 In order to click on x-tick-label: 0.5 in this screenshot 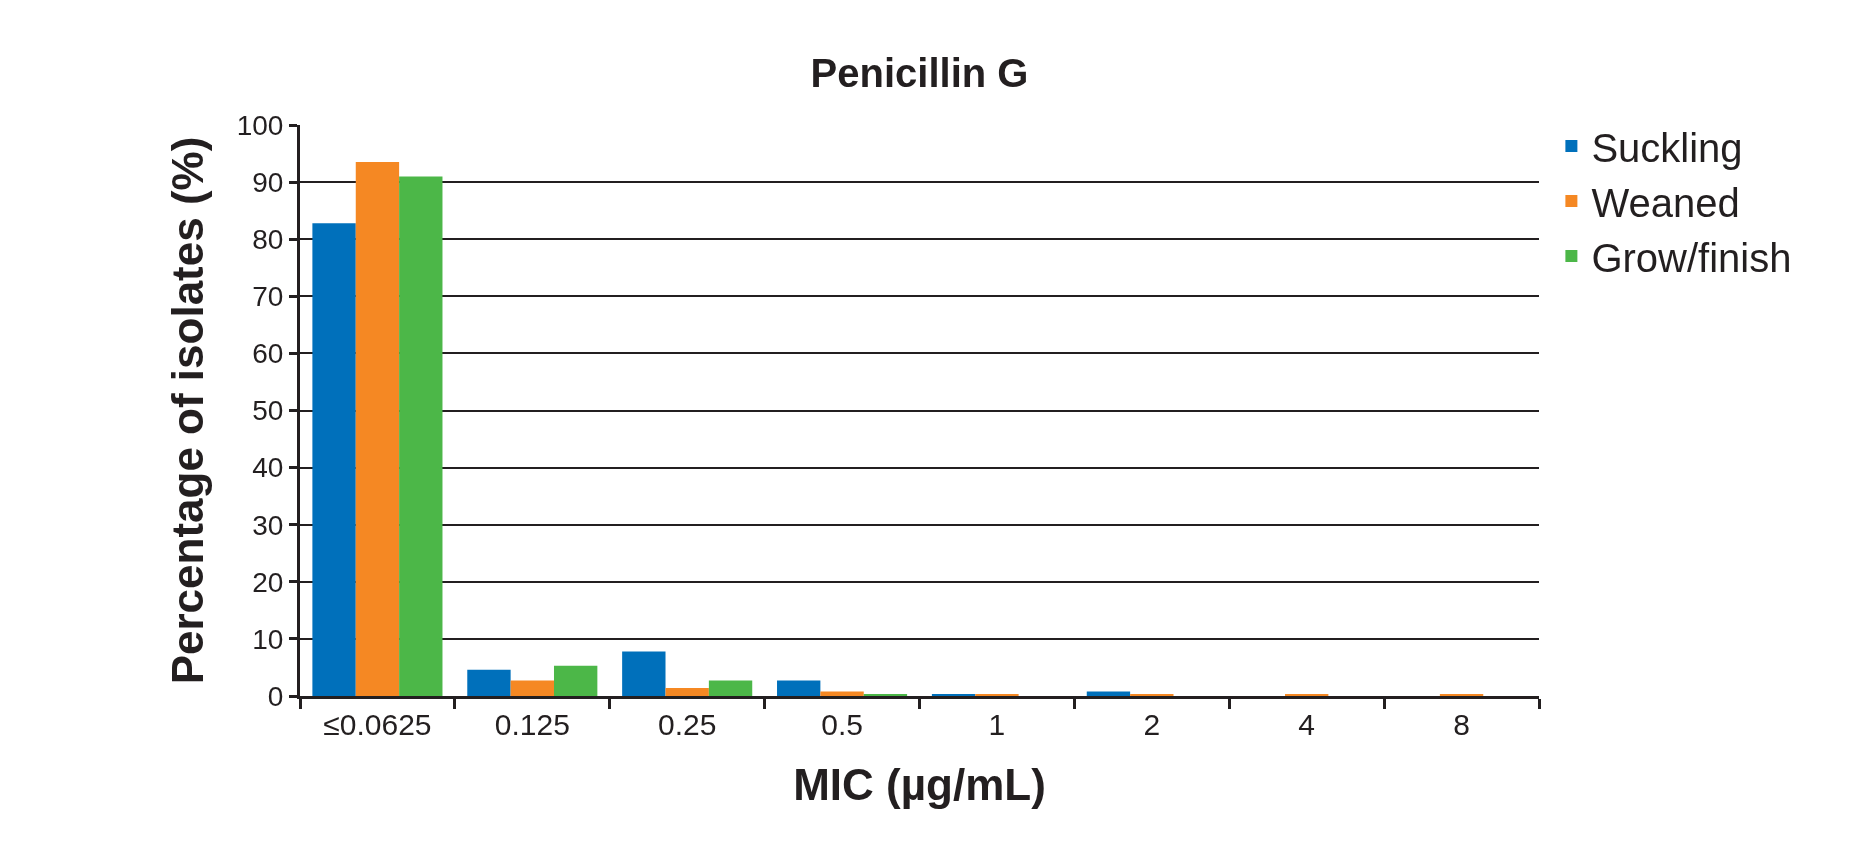, I will do `click(842, 724)`.